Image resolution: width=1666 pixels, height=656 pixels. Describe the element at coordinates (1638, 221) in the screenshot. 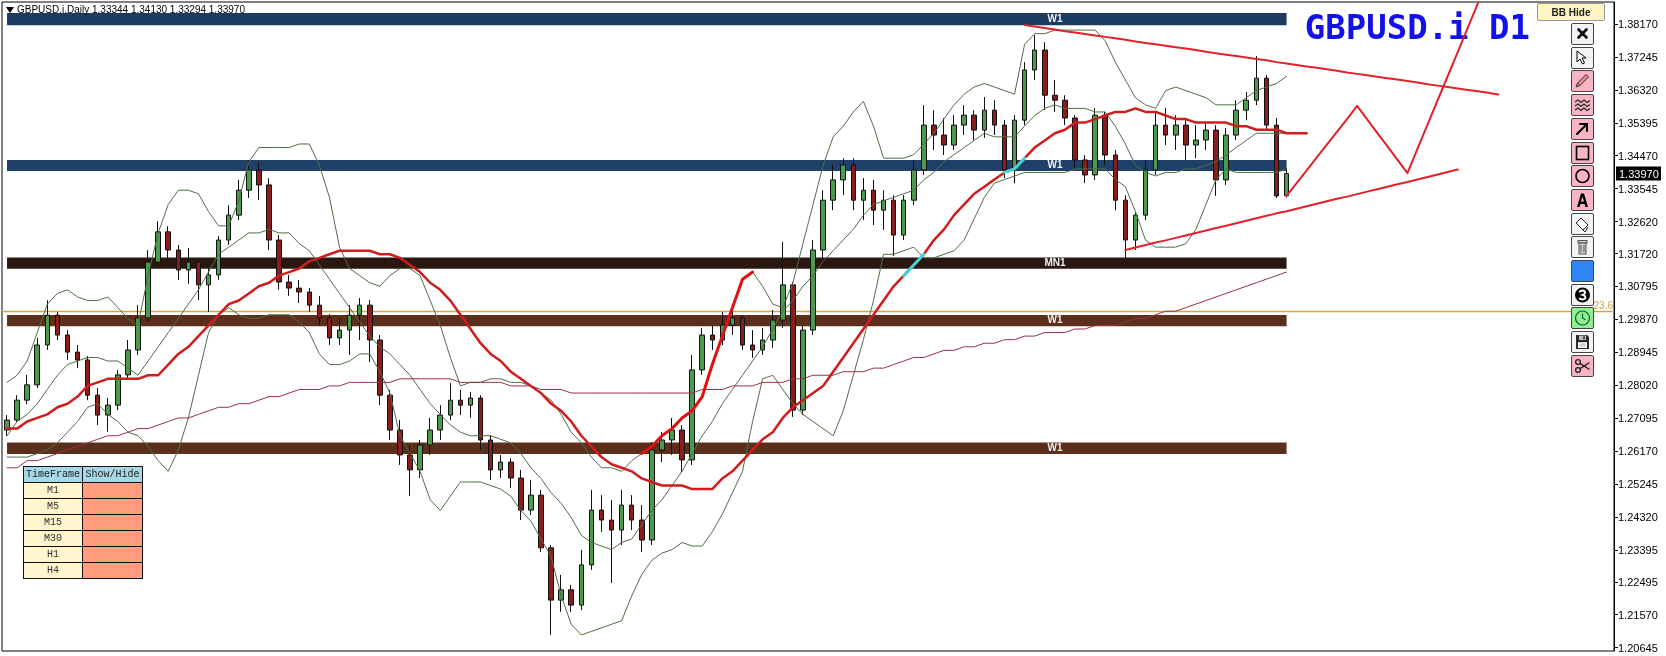

I see `y-tick-label: 1.32620` at that location.